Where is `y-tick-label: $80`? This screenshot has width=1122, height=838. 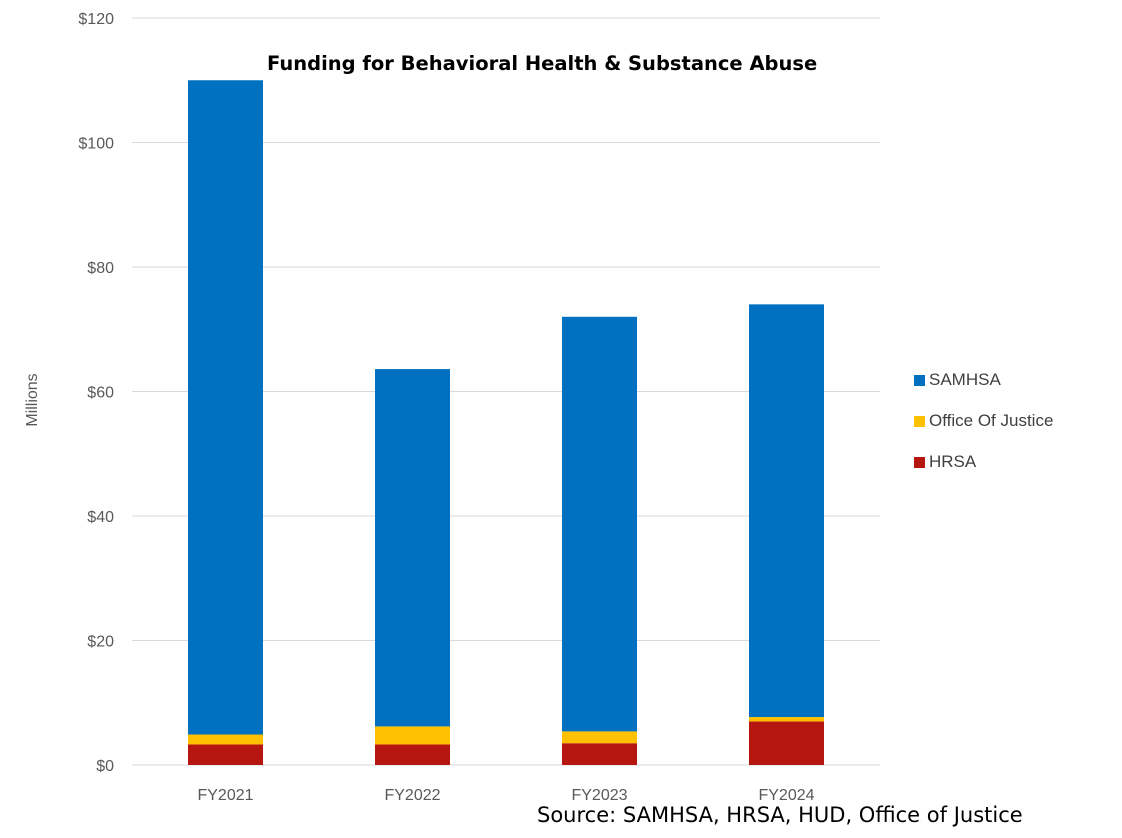
y-tick-label: $80 is located at coordinates (100, 268).